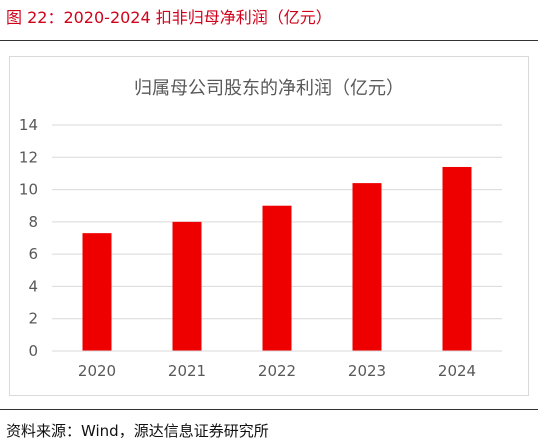 The width and height of the screenshot is (538, 446). I want to click on figure-title: 图 22：2020-2024 扣非归母净利润（亿元）, so click(169, 17).